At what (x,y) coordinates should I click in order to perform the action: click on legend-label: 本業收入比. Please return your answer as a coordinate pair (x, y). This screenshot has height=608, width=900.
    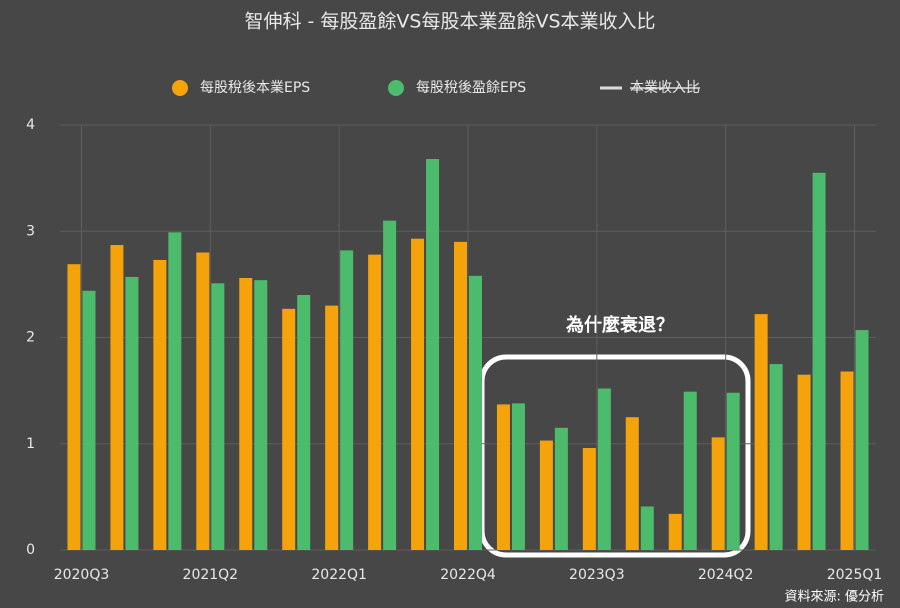
    Looking at the image, I should click on (665, 88).